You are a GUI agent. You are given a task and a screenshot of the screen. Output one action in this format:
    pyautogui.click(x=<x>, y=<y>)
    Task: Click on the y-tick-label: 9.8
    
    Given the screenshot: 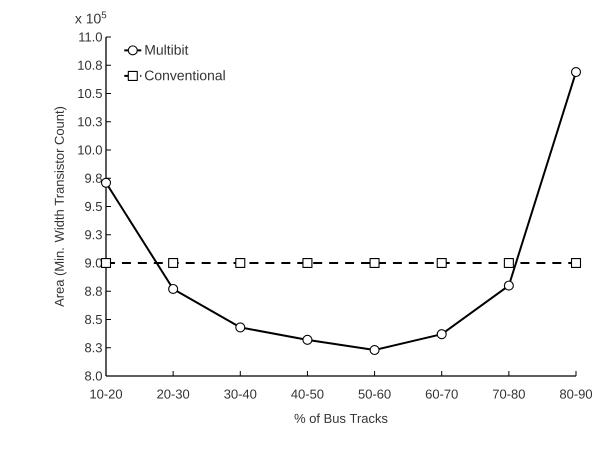 What is the action you would take?
    pyautogui.click(x=93, y=178)
    